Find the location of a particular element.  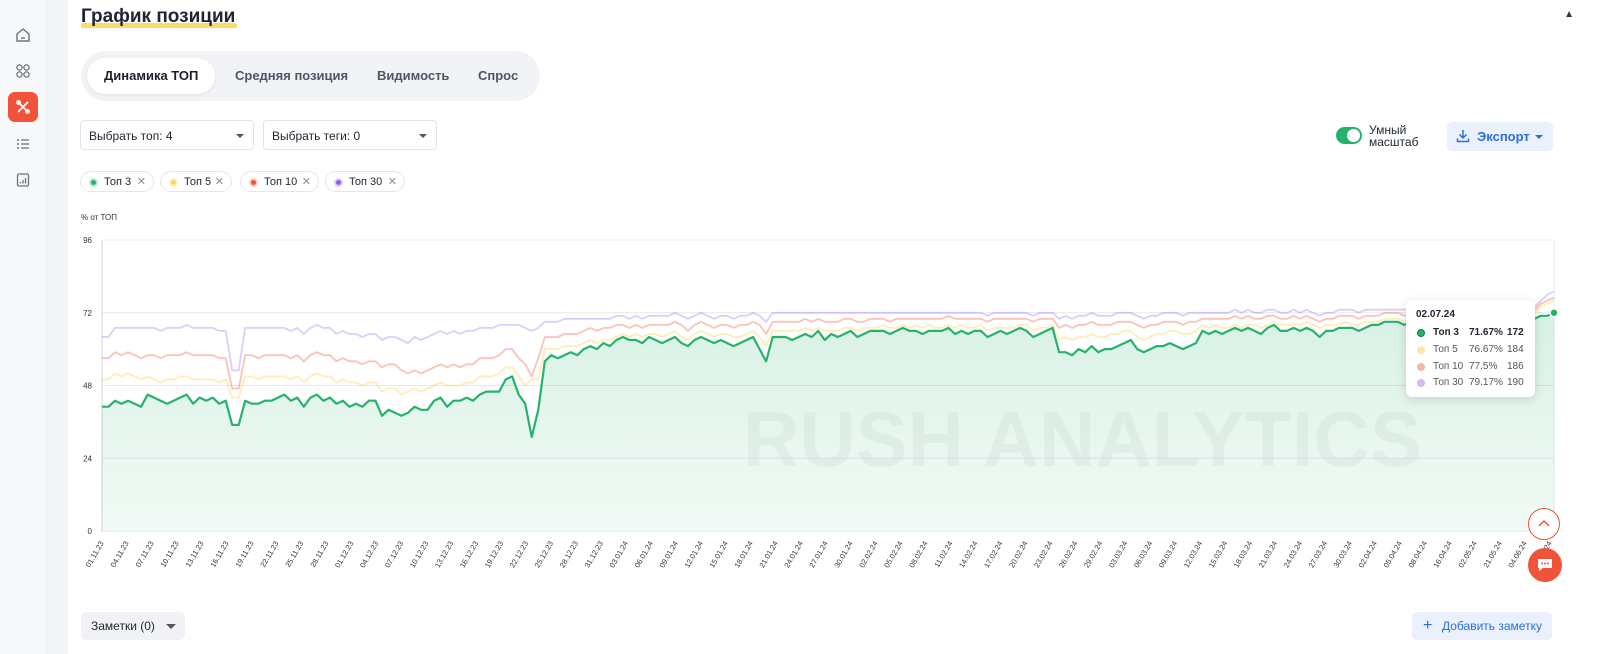

section-title: График позиции is located at coordinates (158, 16).